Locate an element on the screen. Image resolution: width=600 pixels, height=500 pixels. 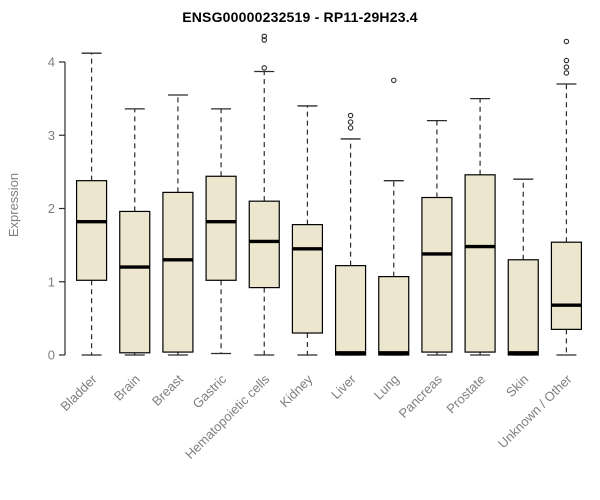
y-tick-label: 2 is located at coordinates (51, 208).